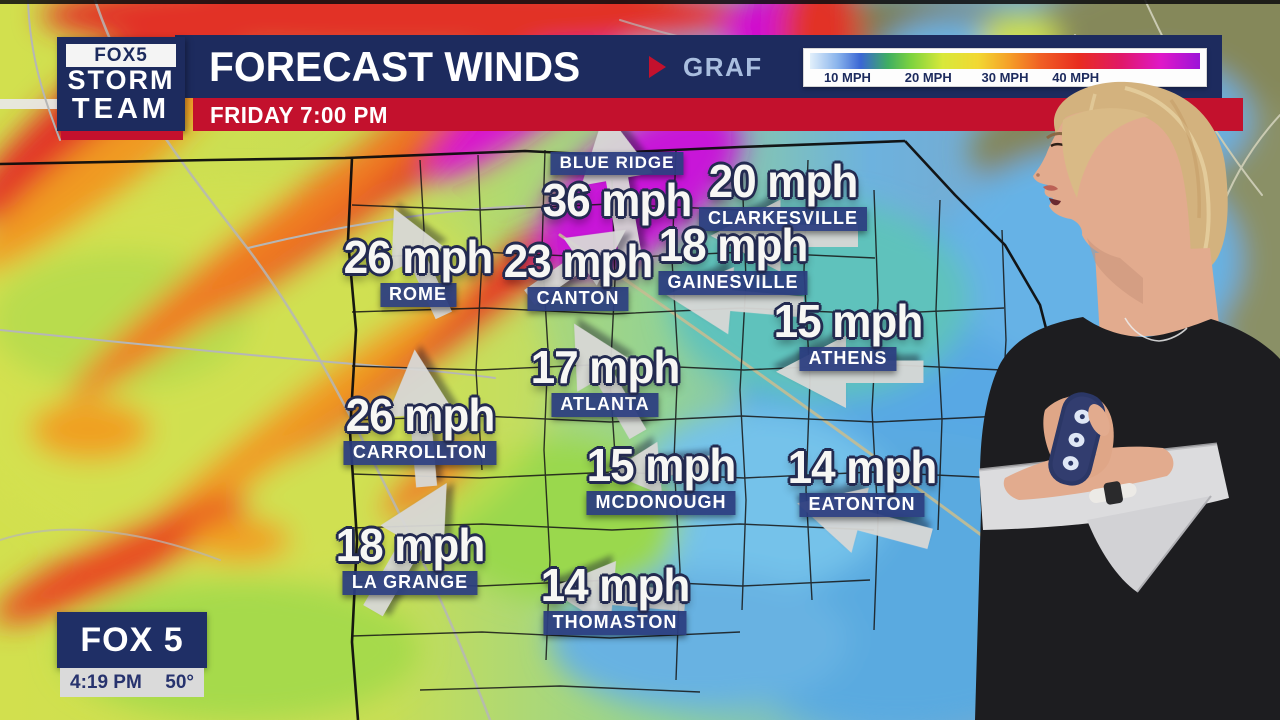 The width and height of the screenshot is (1280, 720). Describe the element at coordinates (640, 2) in the screenshot. I see `frame-top-edge` at that location.